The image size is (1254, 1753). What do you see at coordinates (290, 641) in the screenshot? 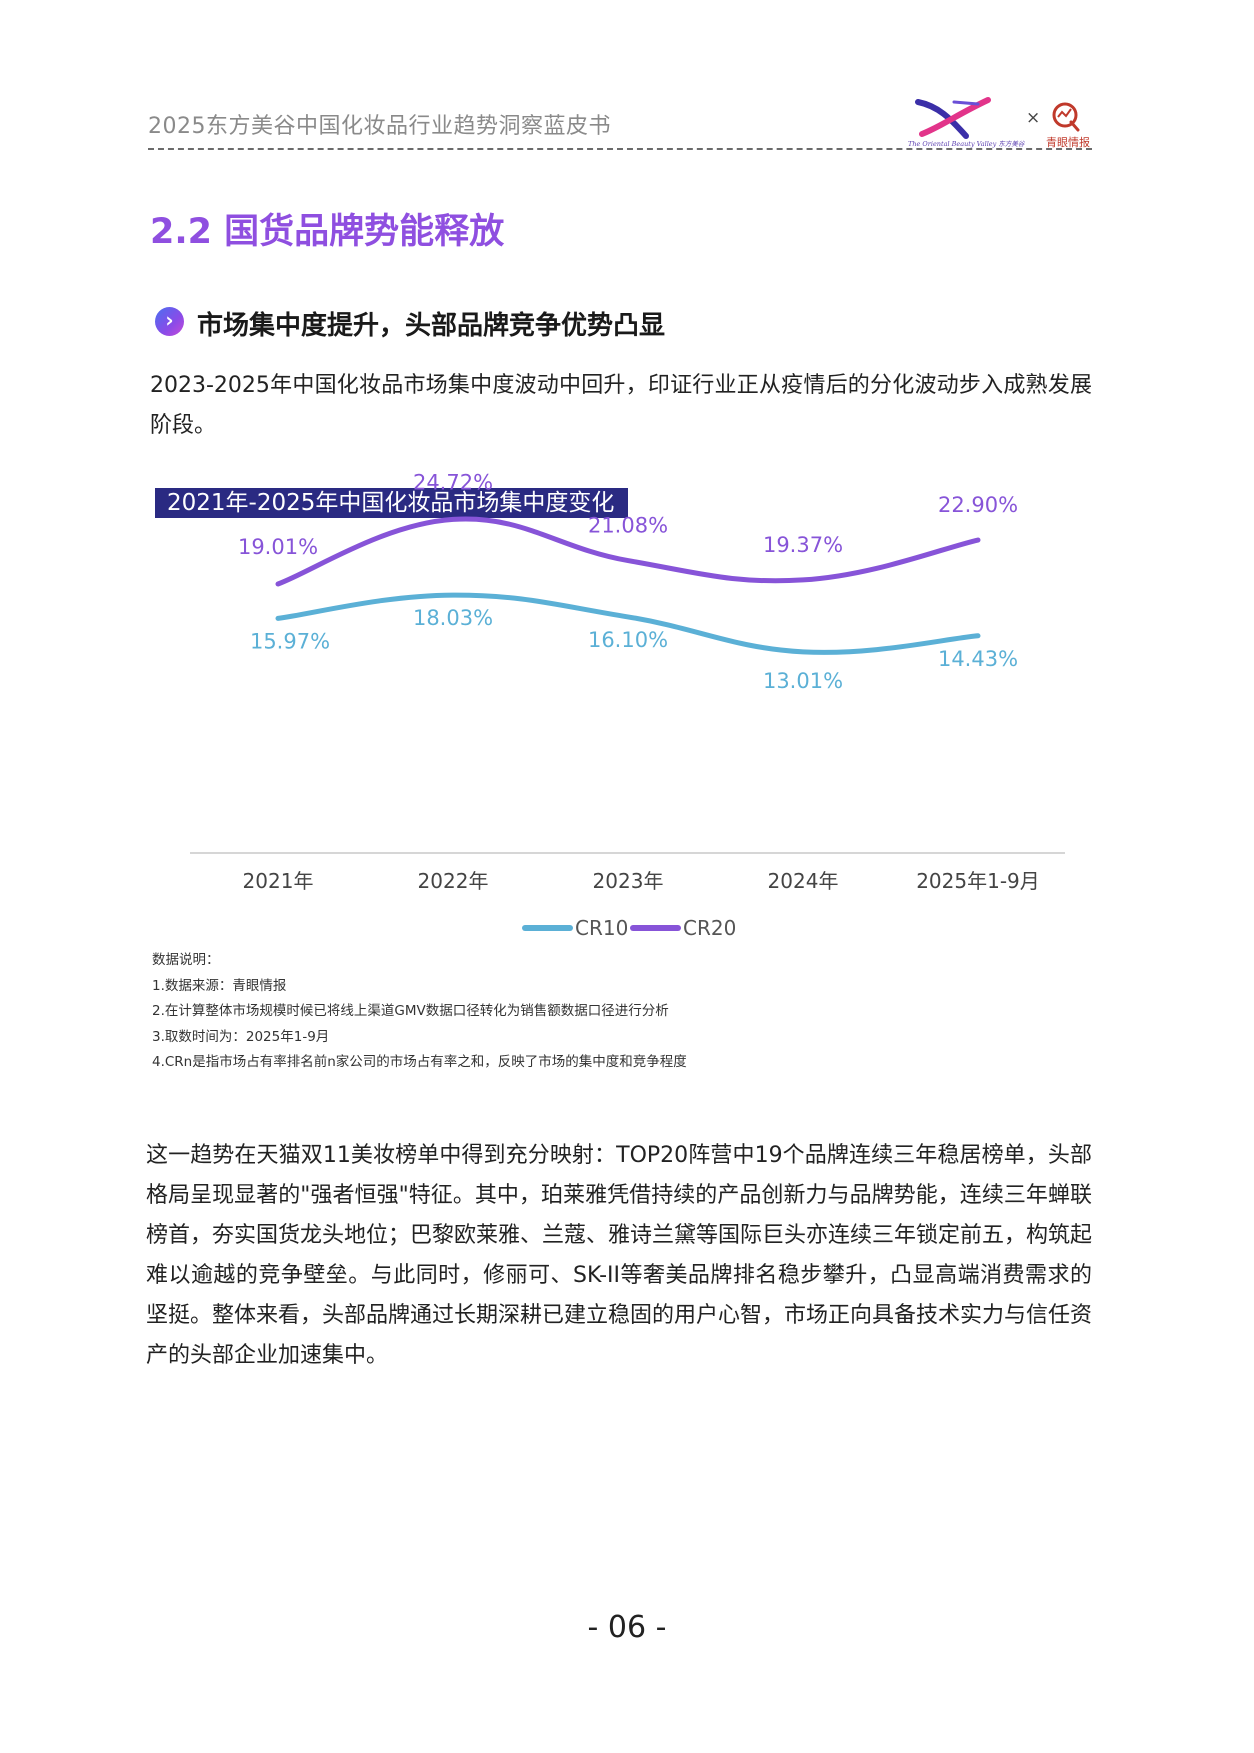
I see `data-label: 15.97%` at bounding box center [290, 641].